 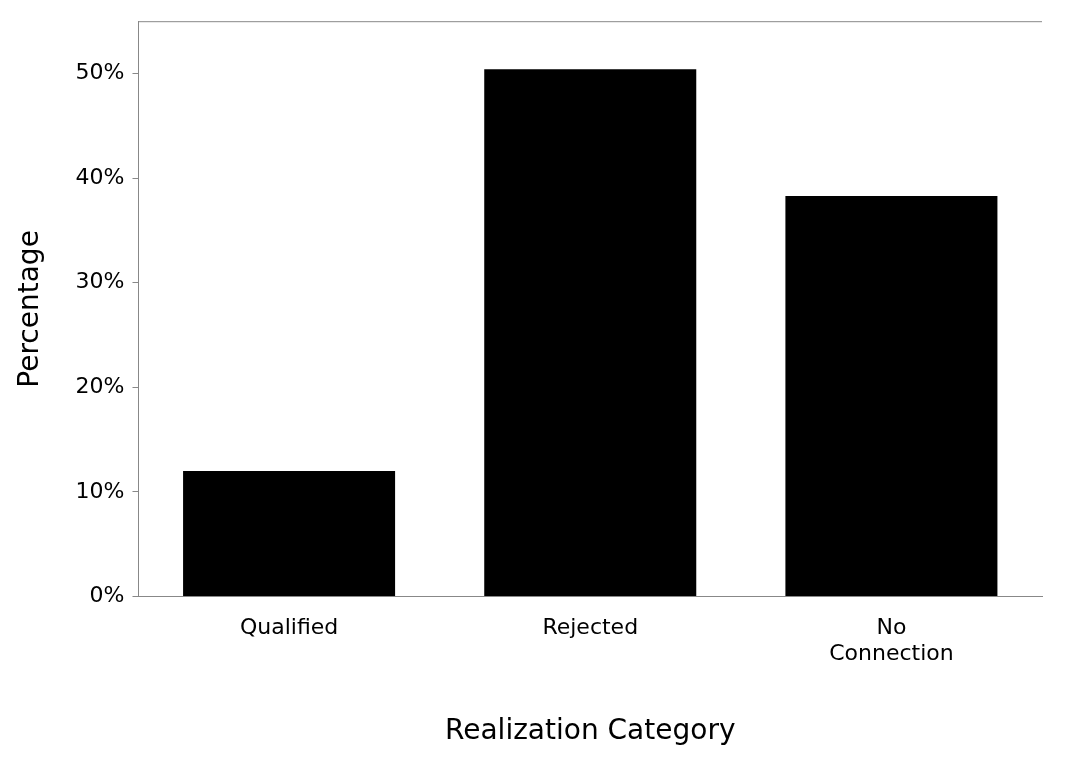 I want to click on y-tick-label: 0%, so click(x=107, y=595).